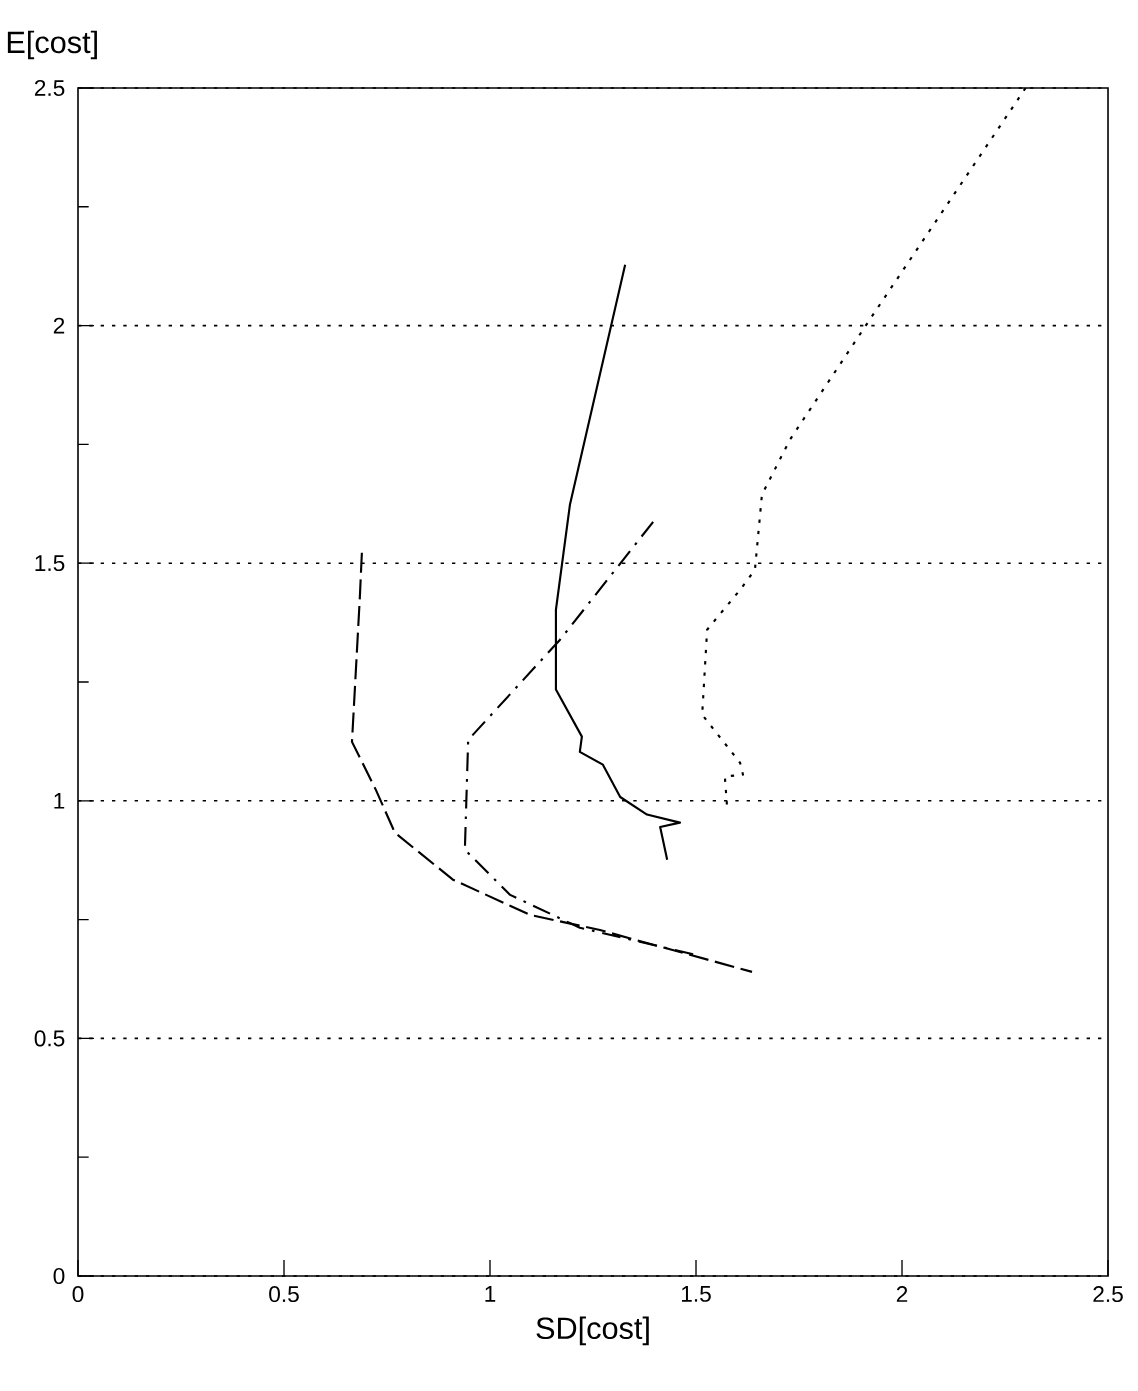 The height and width of the screenshot is (1391, 1138). What do you see at coordinates (592, 1331) in the screenshot?
I see `x-axis-title: SD[cost]` at bounding box center [592, 1331].